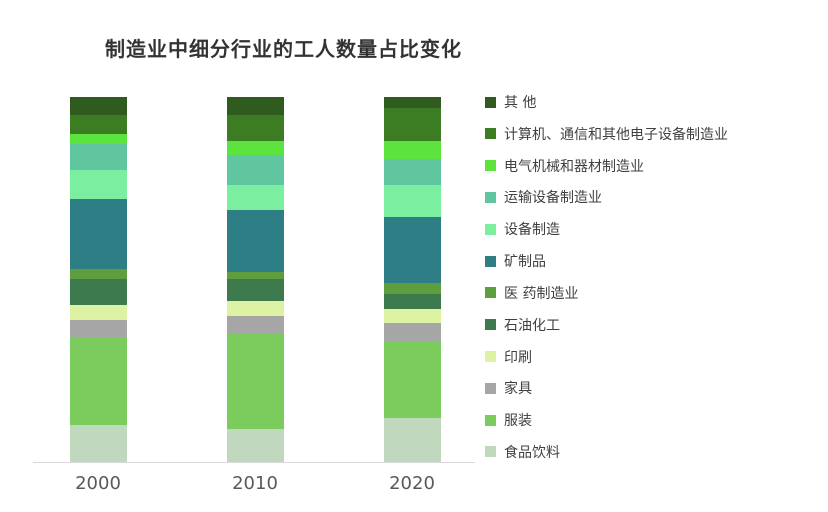 The image size is (828, 512). I want to click on x-axis-label: 2020, so click(412, 483).